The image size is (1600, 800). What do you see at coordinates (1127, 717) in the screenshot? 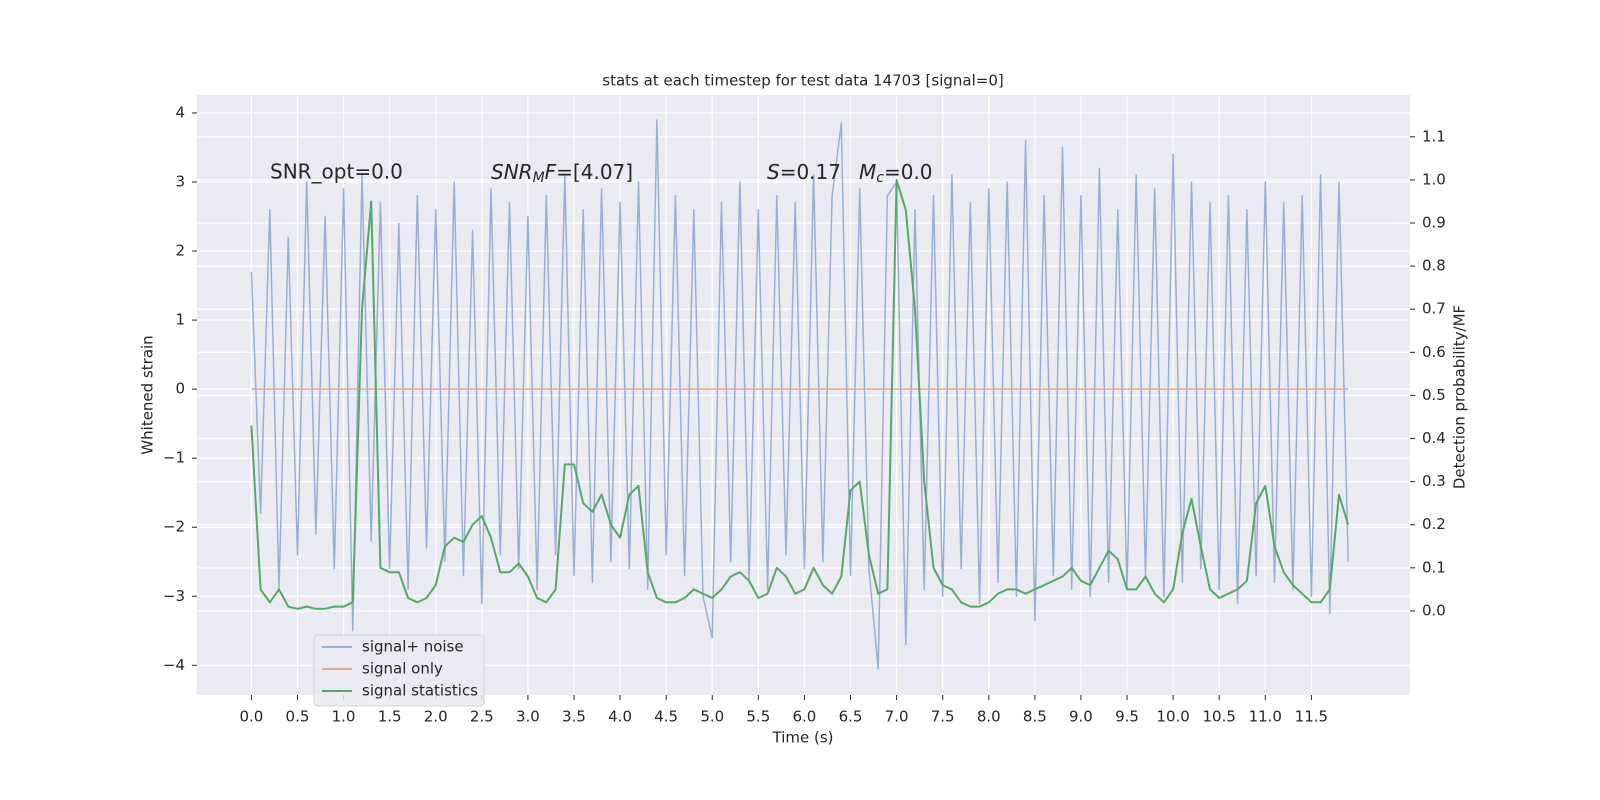
I see `x-tick-label: 9.5` at bounding box center [1127, 717].